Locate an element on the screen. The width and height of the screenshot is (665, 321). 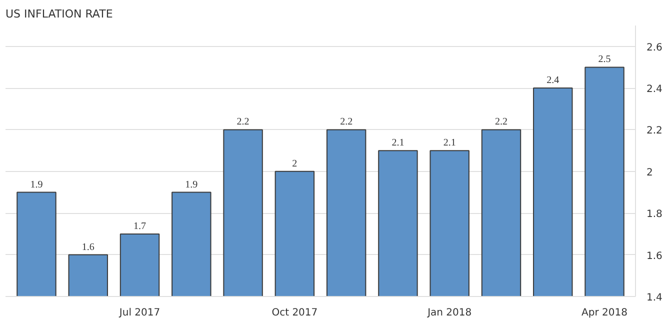
data-label: 1.6 is located at coordinates (88, 247).